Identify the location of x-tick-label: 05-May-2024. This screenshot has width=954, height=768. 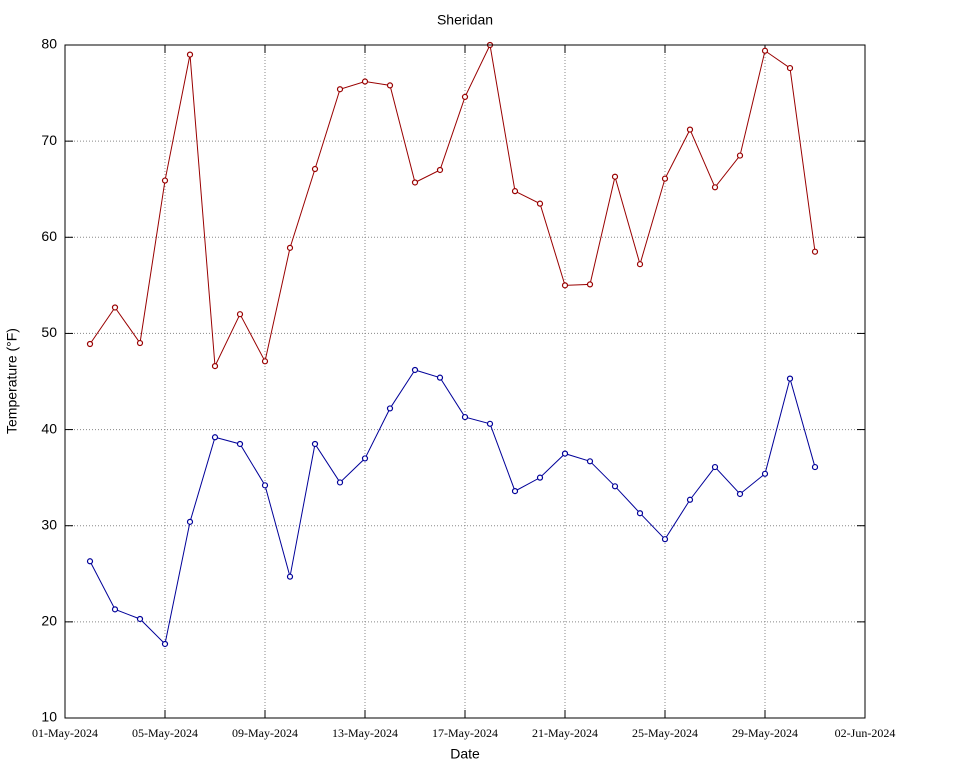
(165, 733).